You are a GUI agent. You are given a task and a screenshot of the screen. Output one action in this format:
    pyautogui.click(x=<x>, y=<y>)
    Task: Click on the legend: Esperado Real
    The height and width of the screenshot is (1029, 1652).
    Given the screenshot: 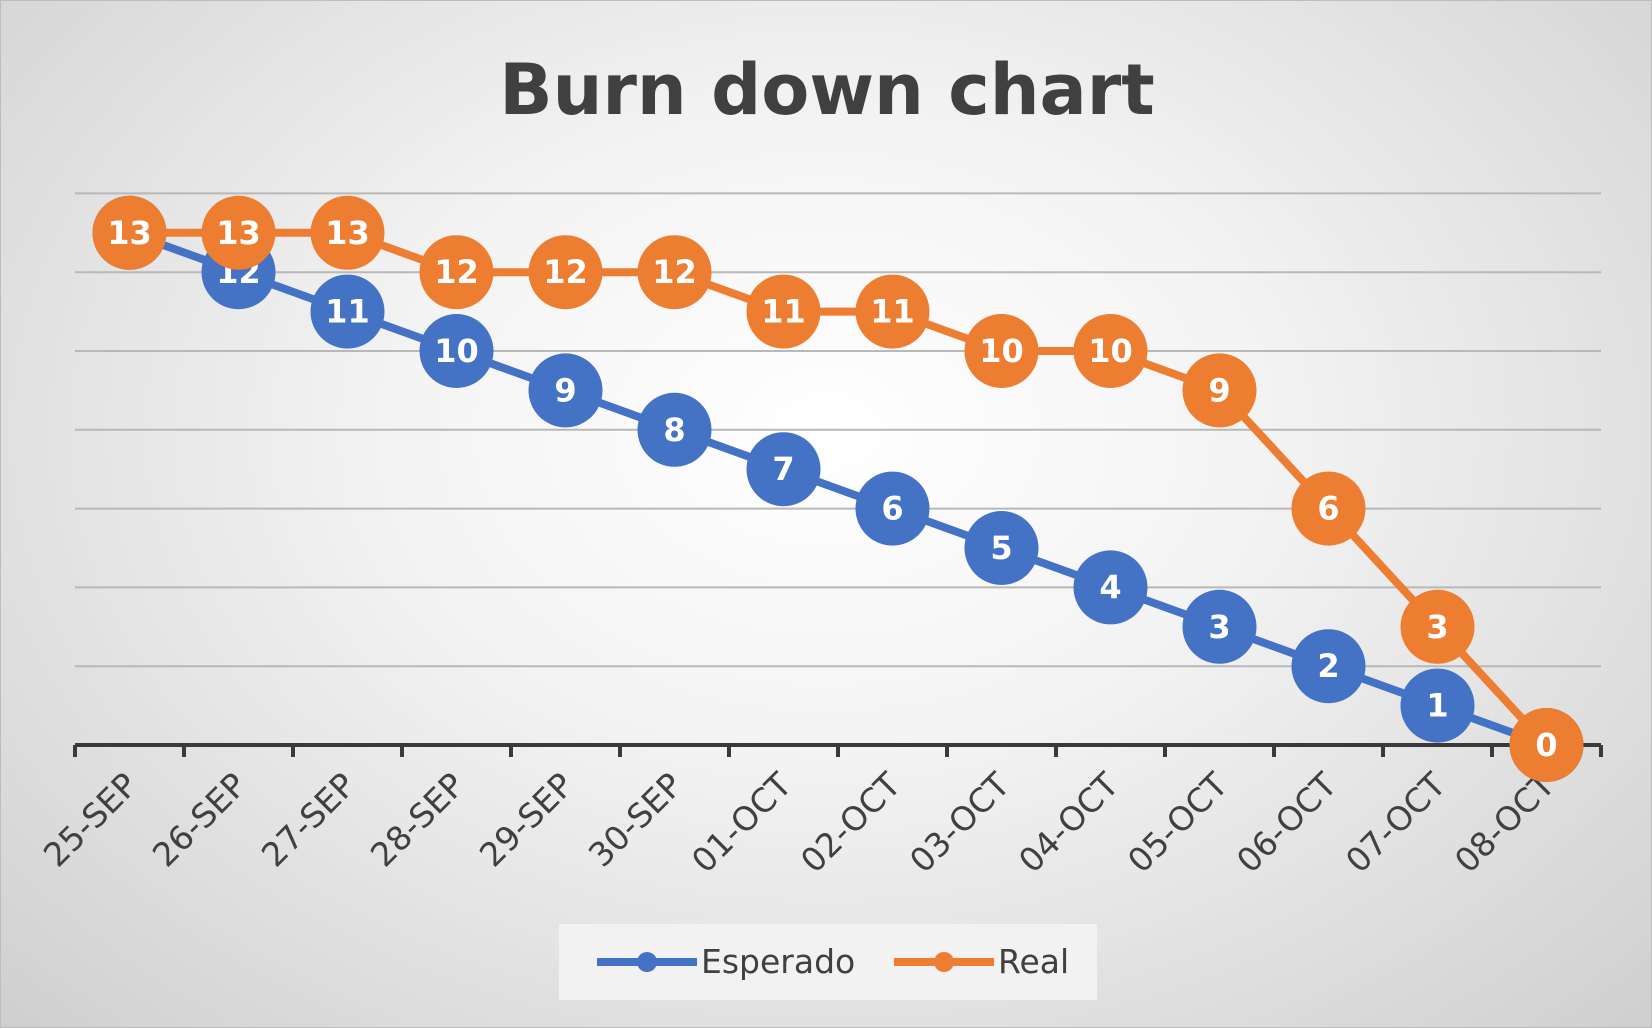 What is the action you would take?
    pyautogui.click(x=828, y=962)
    